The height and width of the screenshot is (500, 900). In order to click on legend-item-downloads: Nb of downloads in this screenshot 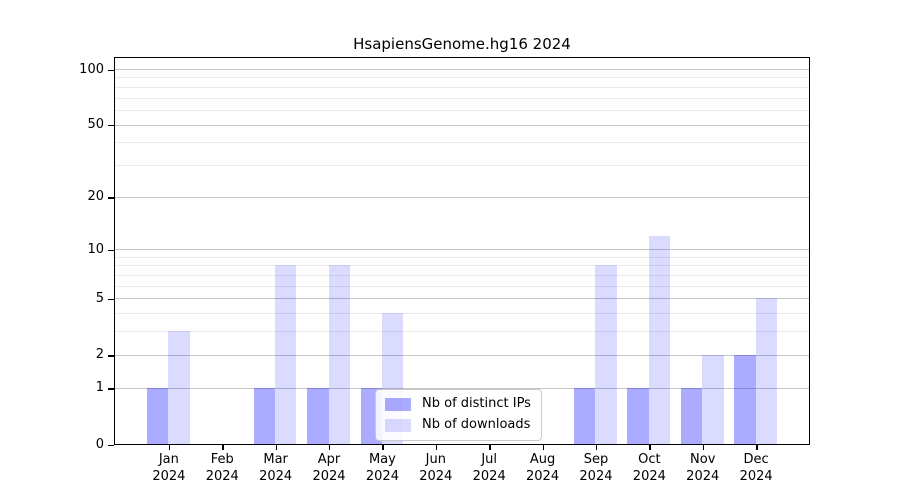, I will do `click(458, 425)`.